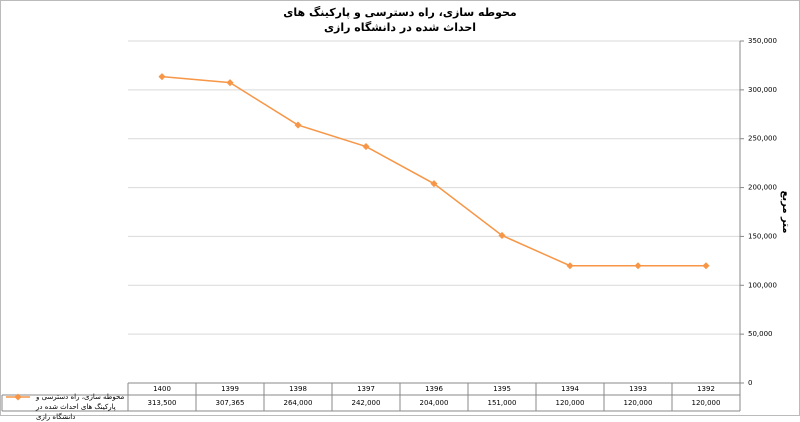 The height and width of the screenshot is (422, 800). What do you see at coordinates (399, 12) in the screenshot?
I see `chart-title: محوطه سازی، راه دسترسی و پارکینگ های` at bounding box center [399, 12].